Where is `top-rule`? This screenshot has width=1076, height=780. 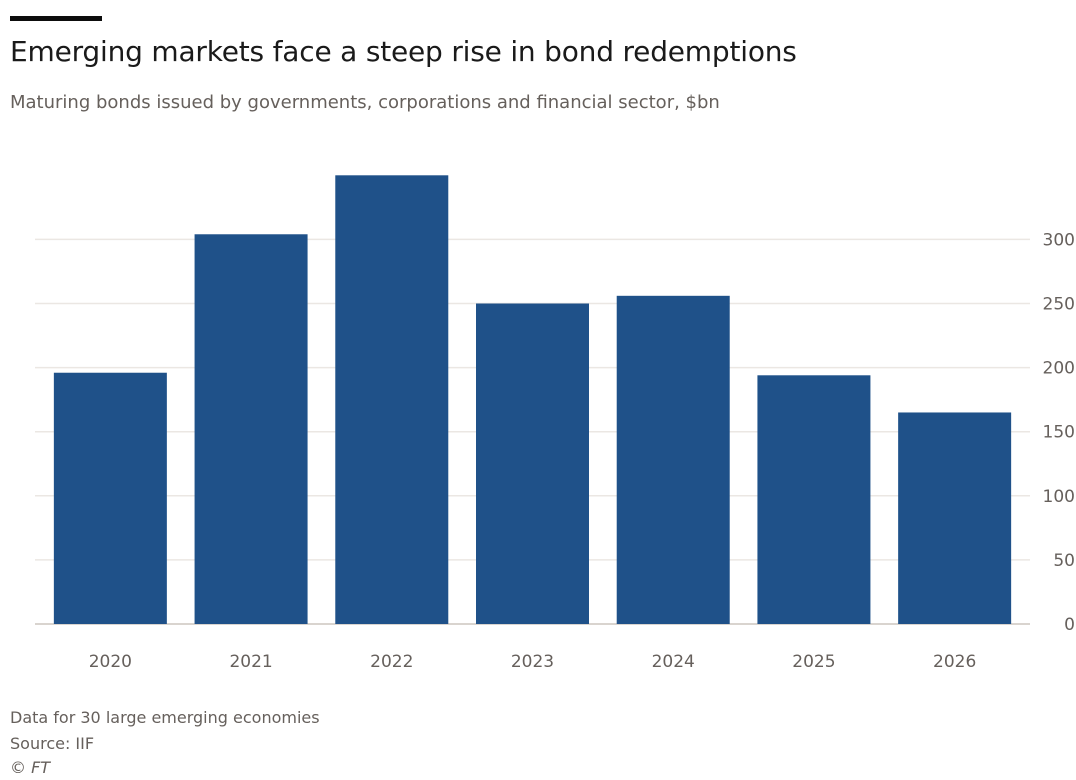 top-rule is located at coordinates (56, 18).